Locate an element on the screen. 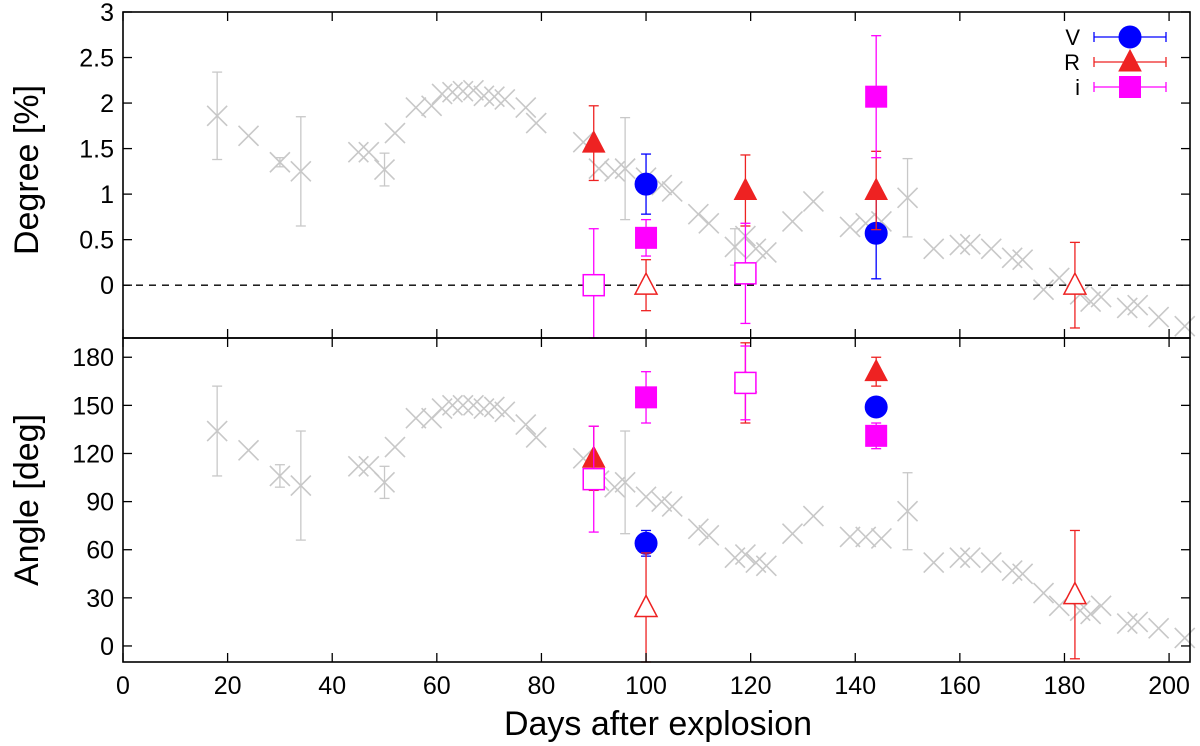 The image size is (1200, 746). x-tick-label: 120 is located at coordinates (751, 686).